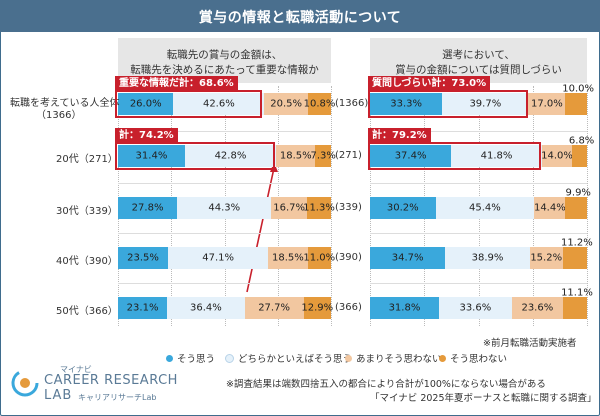  What do you see at coordinates (581, 141) in the screenshot?
I see `value-label-right-row2-seg4: 6.8%` at bounding box center [581, 141].